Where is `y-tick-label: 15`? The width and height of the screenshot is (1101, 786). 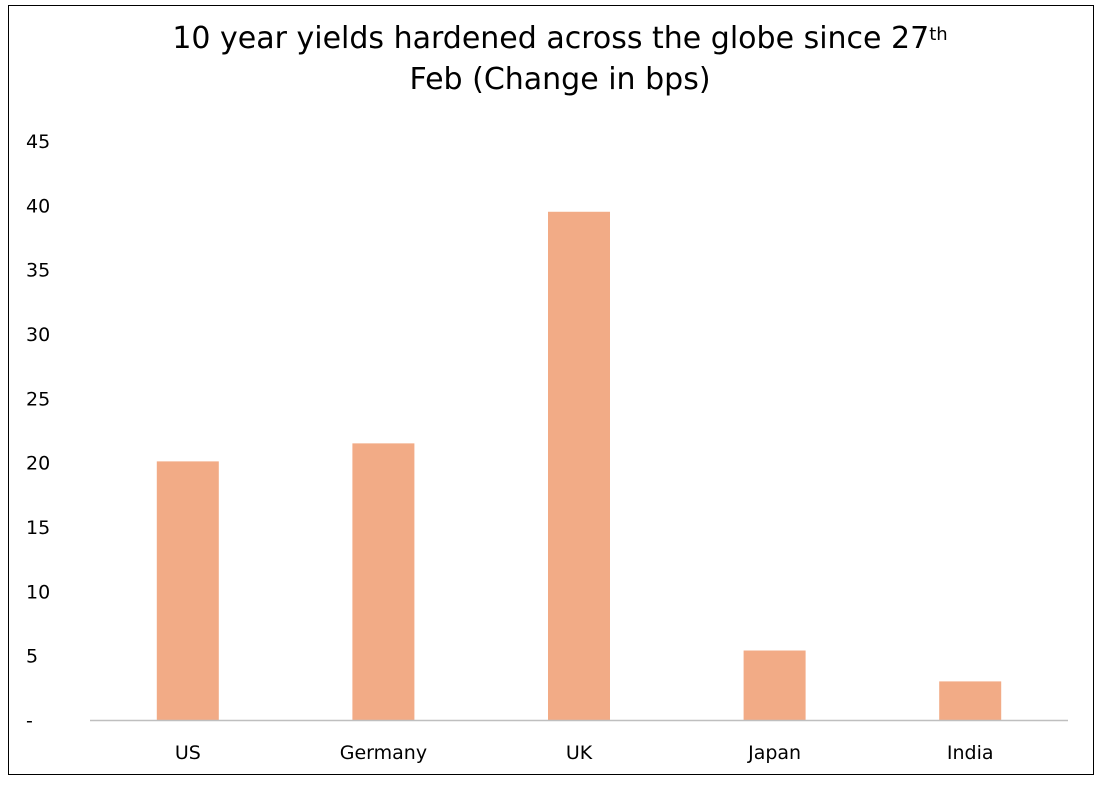
y-tick-label: 15 is located at coordinates (38, 528).